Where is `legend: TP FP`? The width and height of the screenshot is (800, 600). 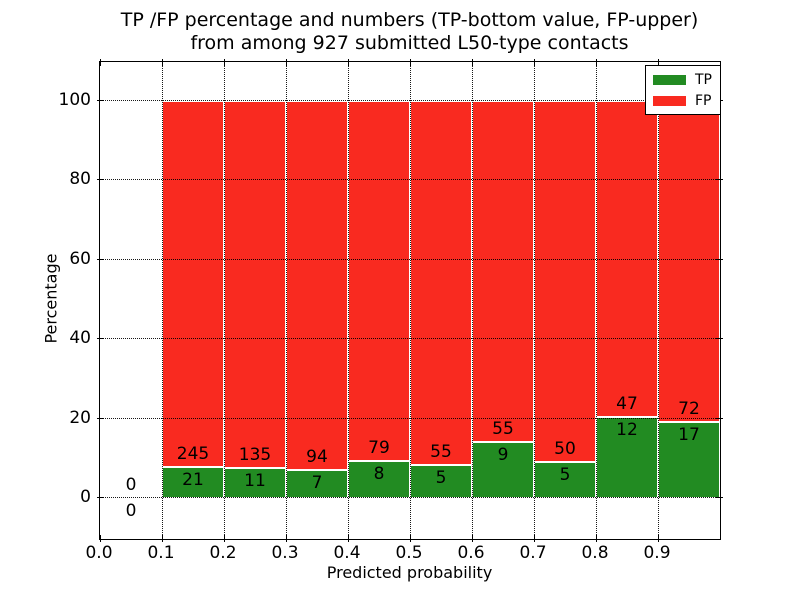 legend: TP FP is located at coordinates (683, 90).